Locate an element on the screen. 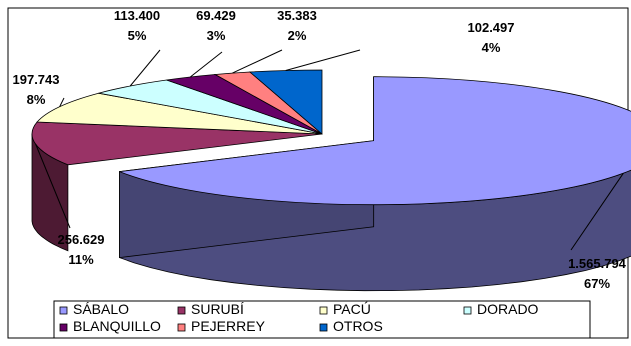  legend-label-pejerrey: PEJERREY is located at coordinates (228, 326).